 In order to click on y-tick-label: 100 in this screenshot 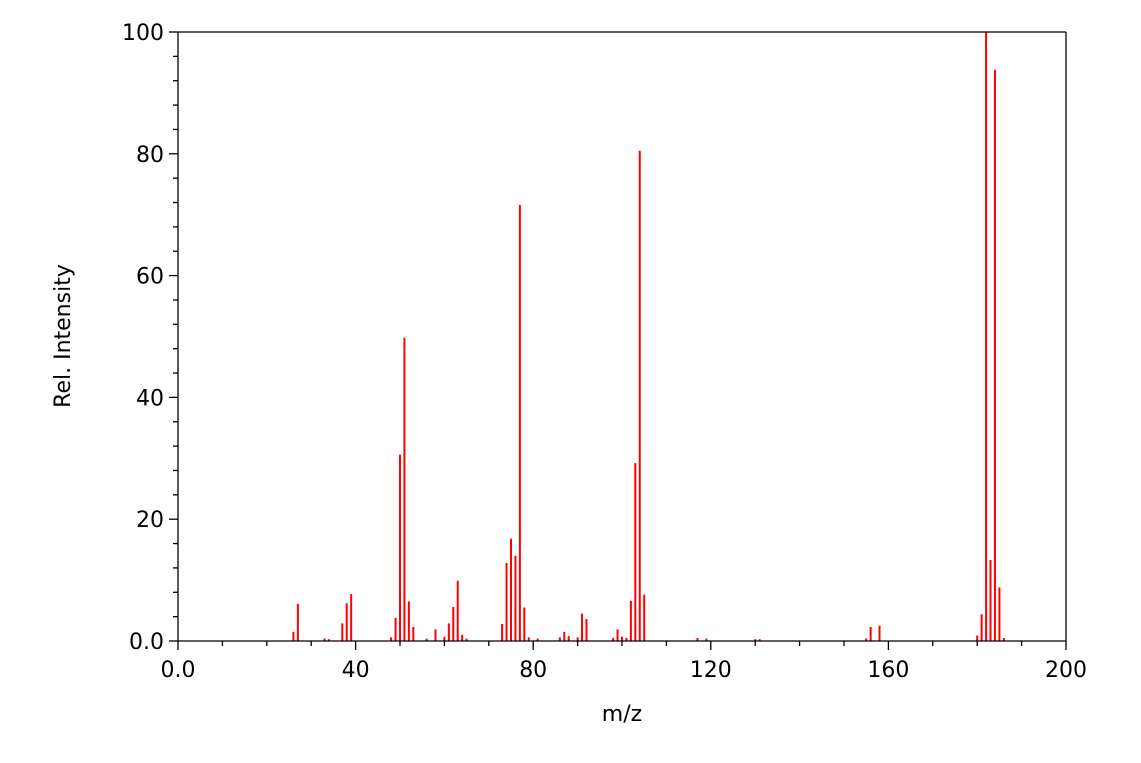, I will do `click(143, 33)`.